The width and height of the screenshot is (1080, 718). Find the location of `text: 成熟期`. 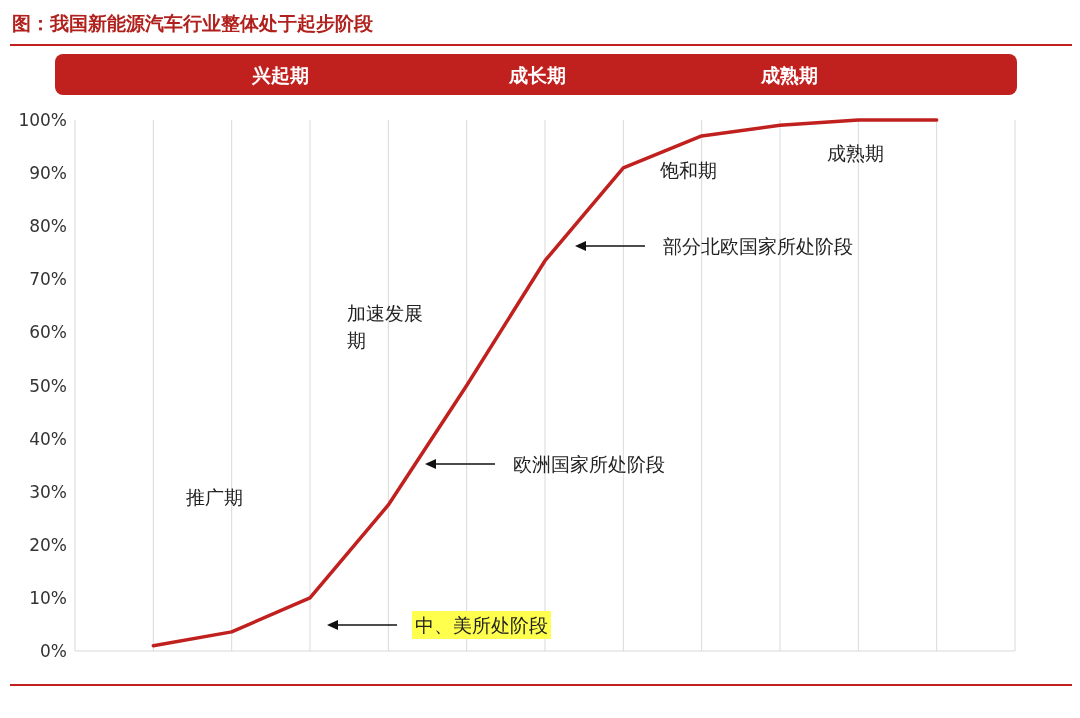

text: 成熟期 is located at coordinates (788, 75).